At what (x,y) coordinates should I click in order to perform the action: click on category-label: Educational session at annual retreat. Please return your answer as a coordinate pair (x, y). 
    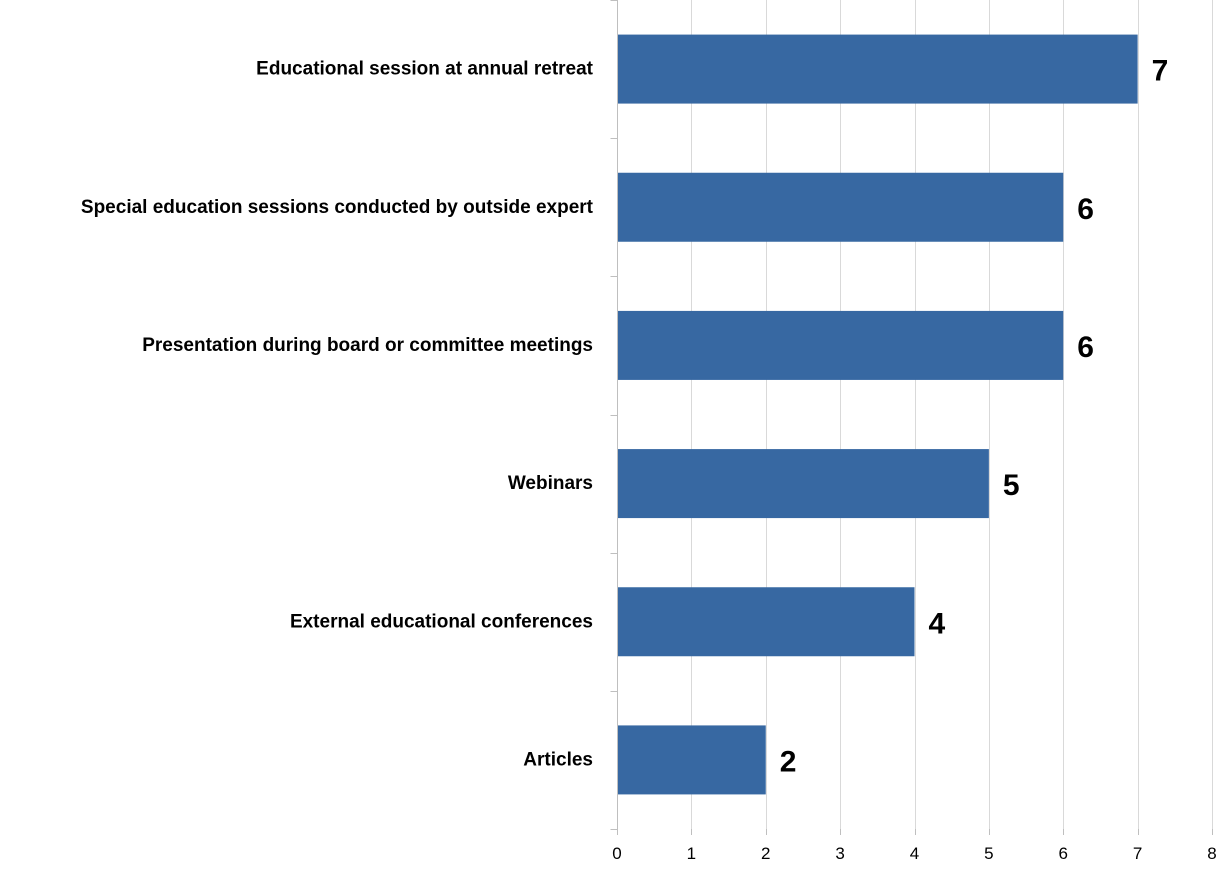
    Looking at the image, I should click on (424, 69).